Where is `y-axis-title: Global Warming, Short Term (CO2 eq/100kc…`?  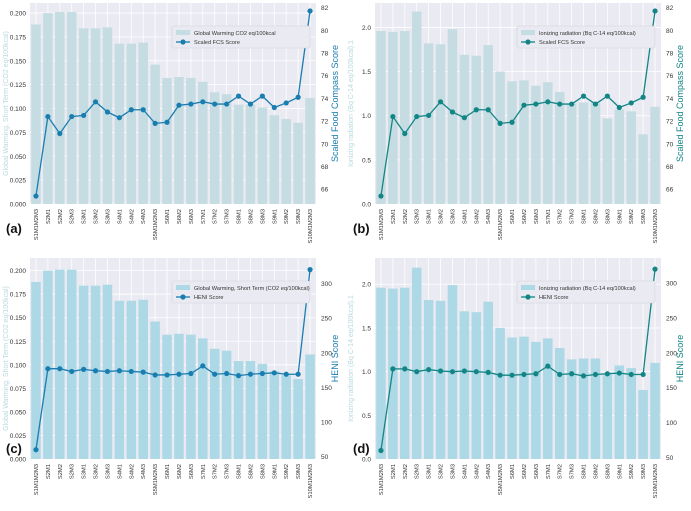
y-axis-title: Global Warming, Short Term (CO2 eq/100kc… is located at coordinates (6, 103).